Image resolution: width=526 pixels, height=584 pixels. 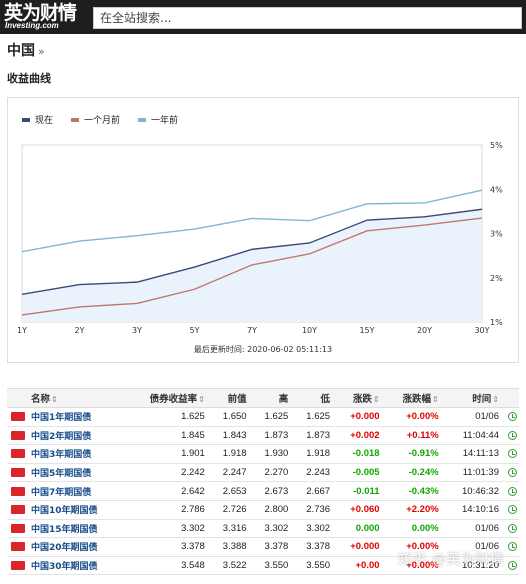 What do you see at coordinates (496, 234) in the screenshot?
I see `y-tick-label: 3%` at bounding box center [496, 234].